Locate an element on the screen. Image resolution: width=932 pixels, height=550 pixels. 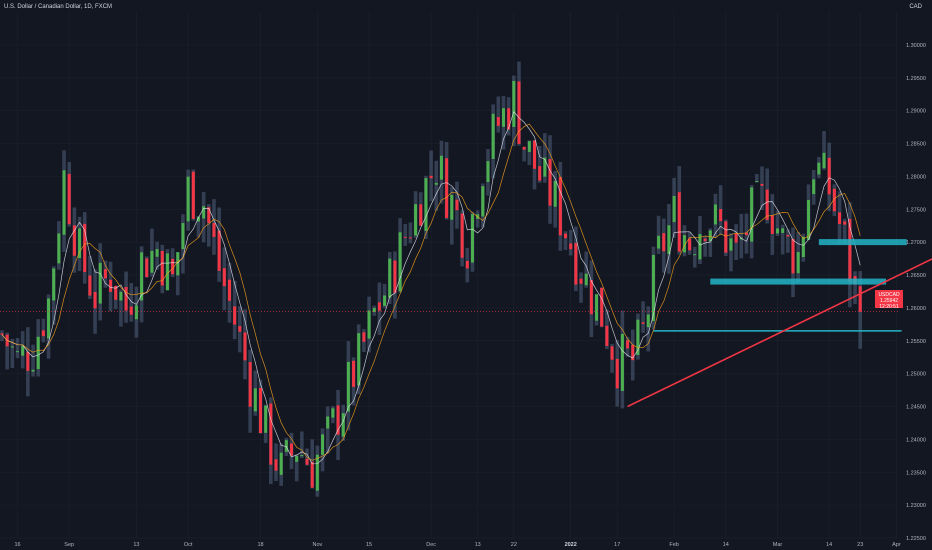
y-tick-label: 1.26000 is located at coordinates (916, 309).